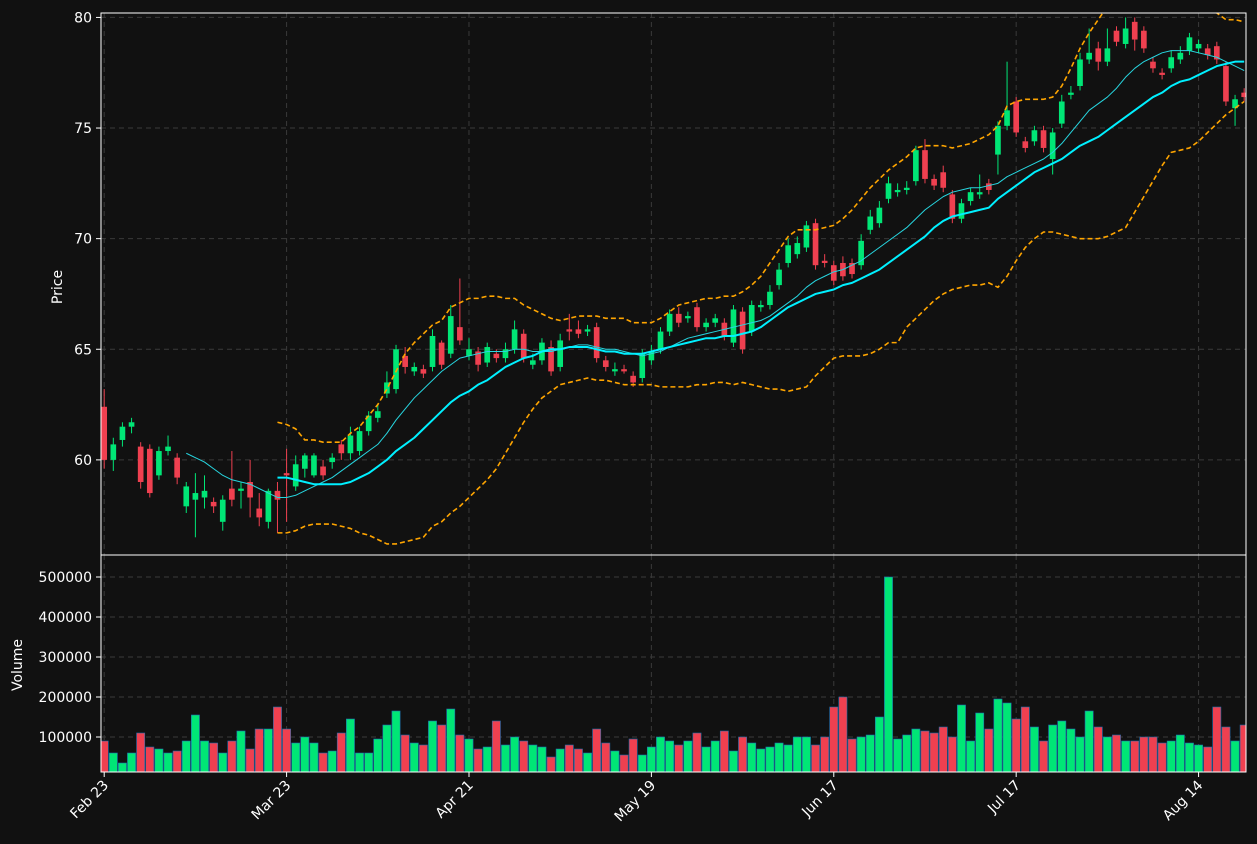 The width and height of the screenshot is (1257, 844). Describe the element at coordinates (58, 287) in the screenshot. I see `price-axis-label: Price` at that location.